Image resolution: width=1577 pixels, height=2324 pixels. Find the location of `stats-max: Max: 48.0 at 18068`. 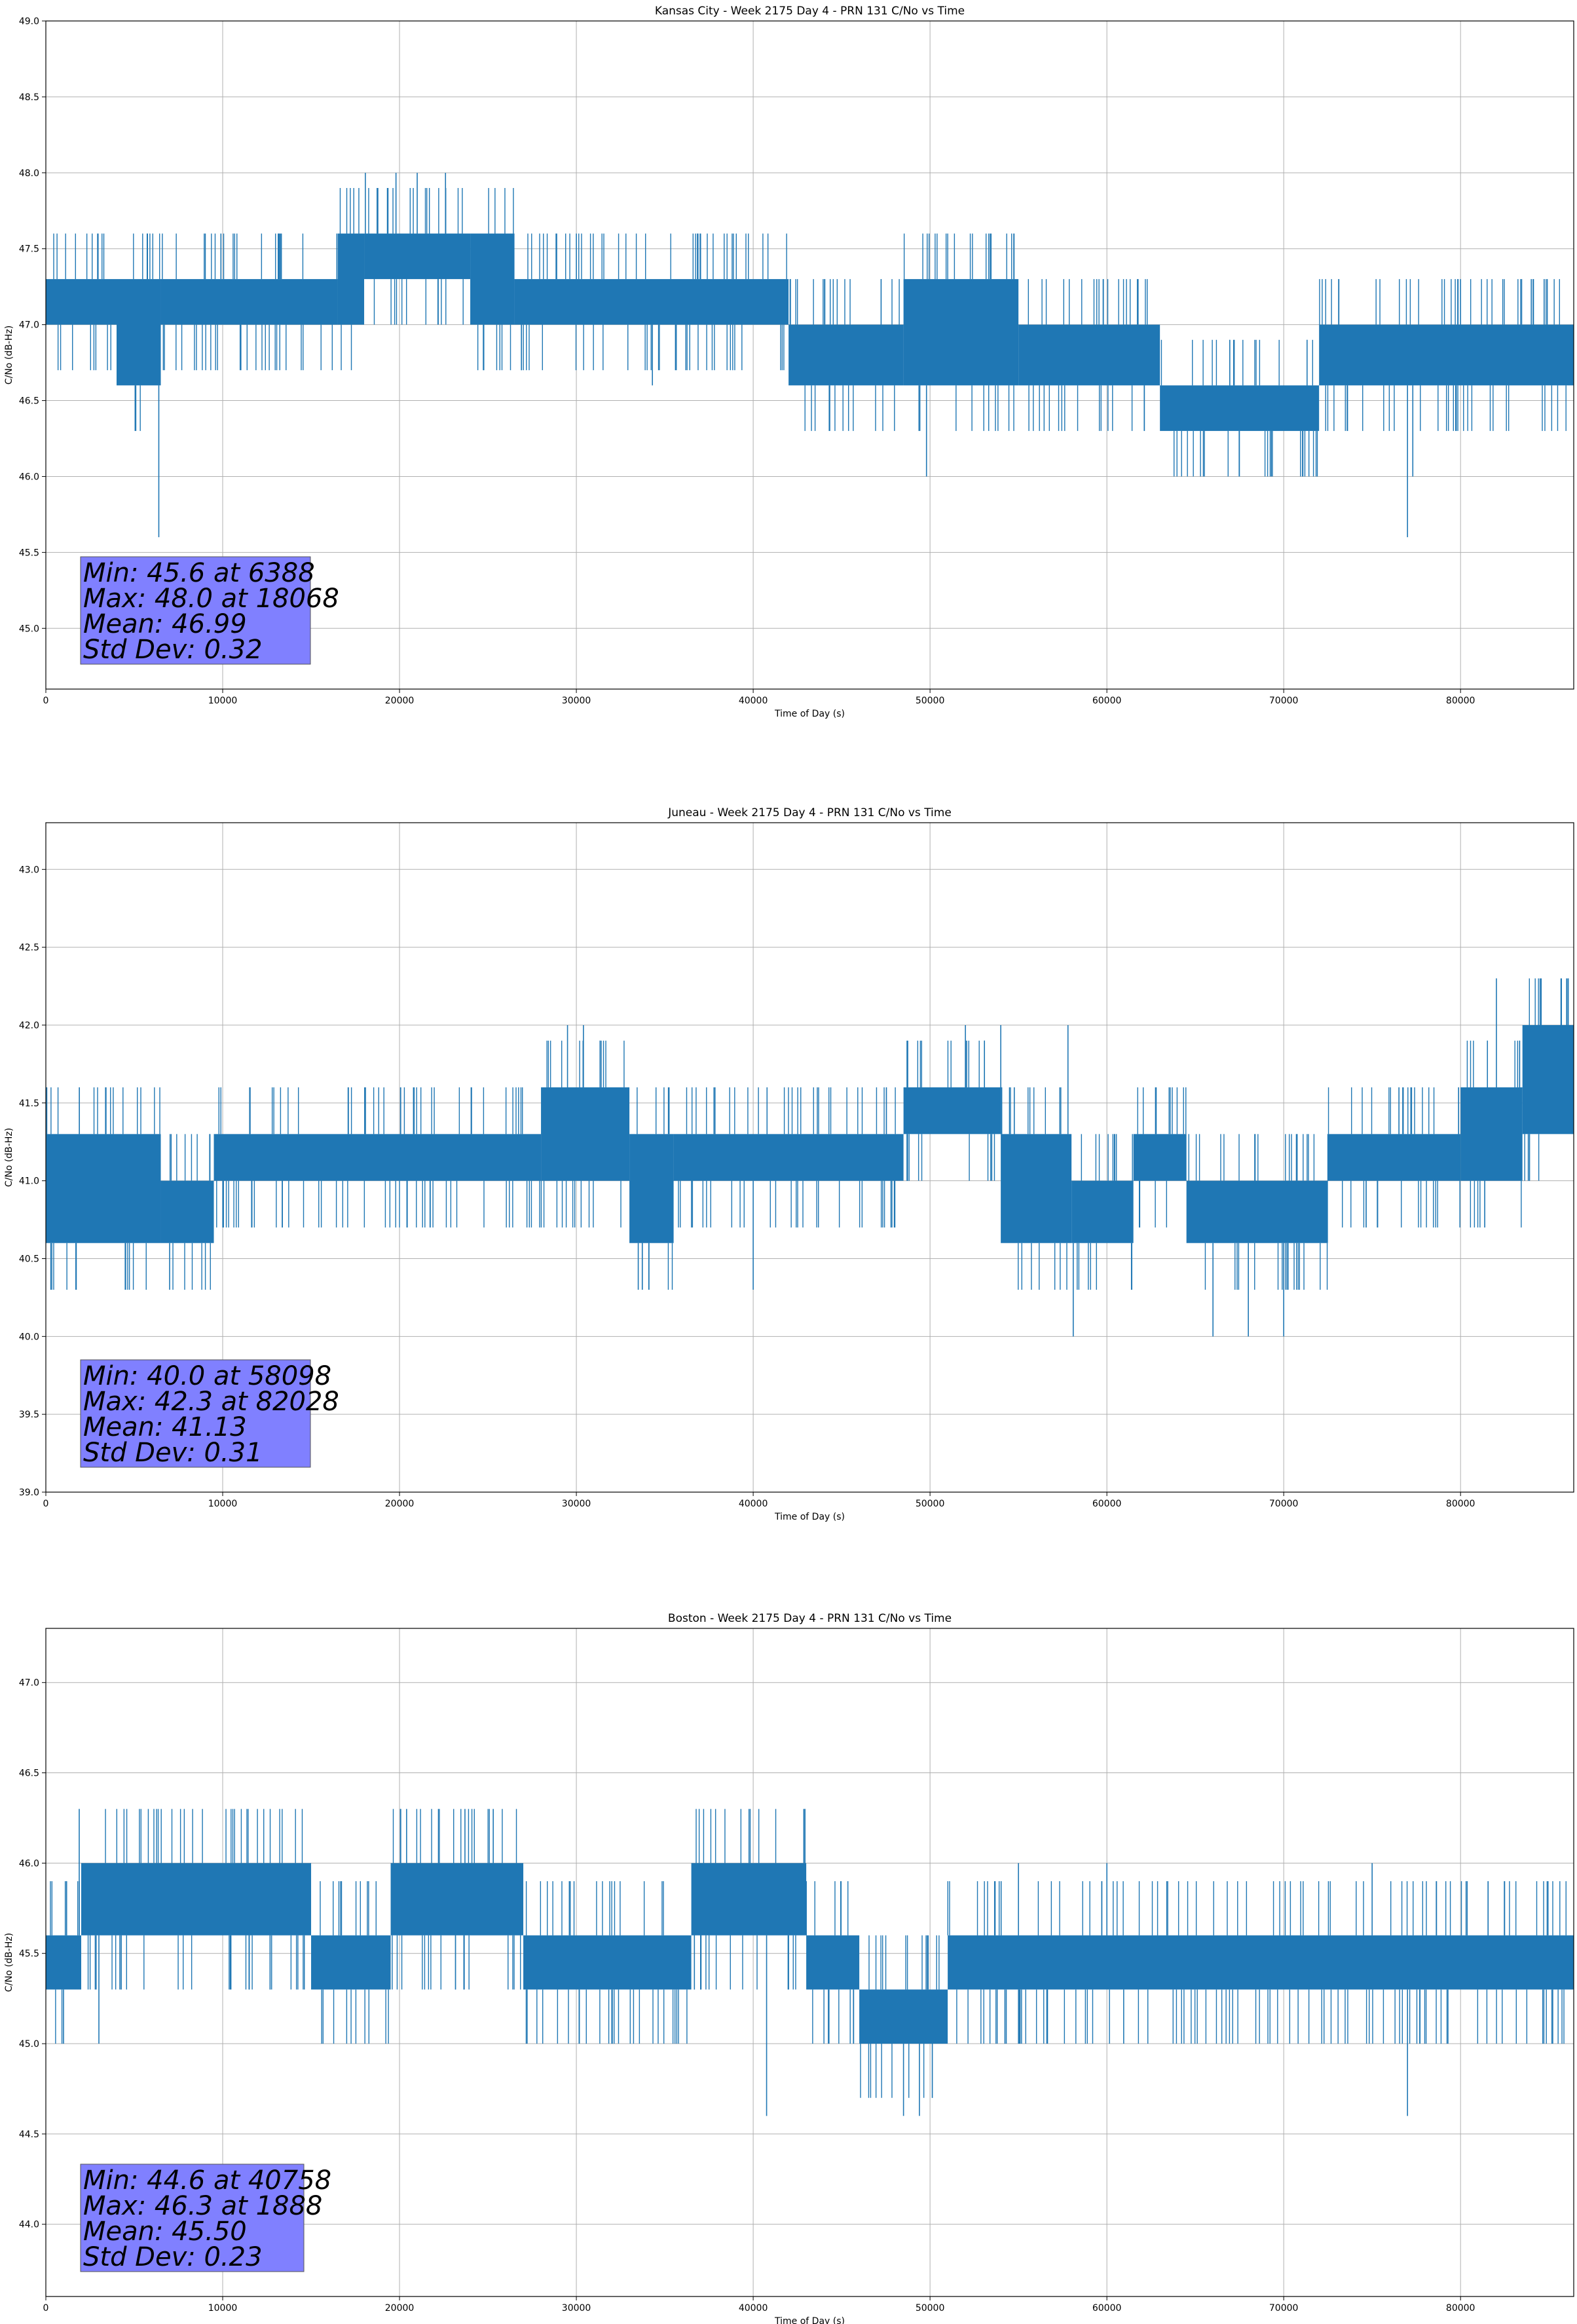

stats-max: Max: 48.0 at 18068 is located at coordinates (211, 599).